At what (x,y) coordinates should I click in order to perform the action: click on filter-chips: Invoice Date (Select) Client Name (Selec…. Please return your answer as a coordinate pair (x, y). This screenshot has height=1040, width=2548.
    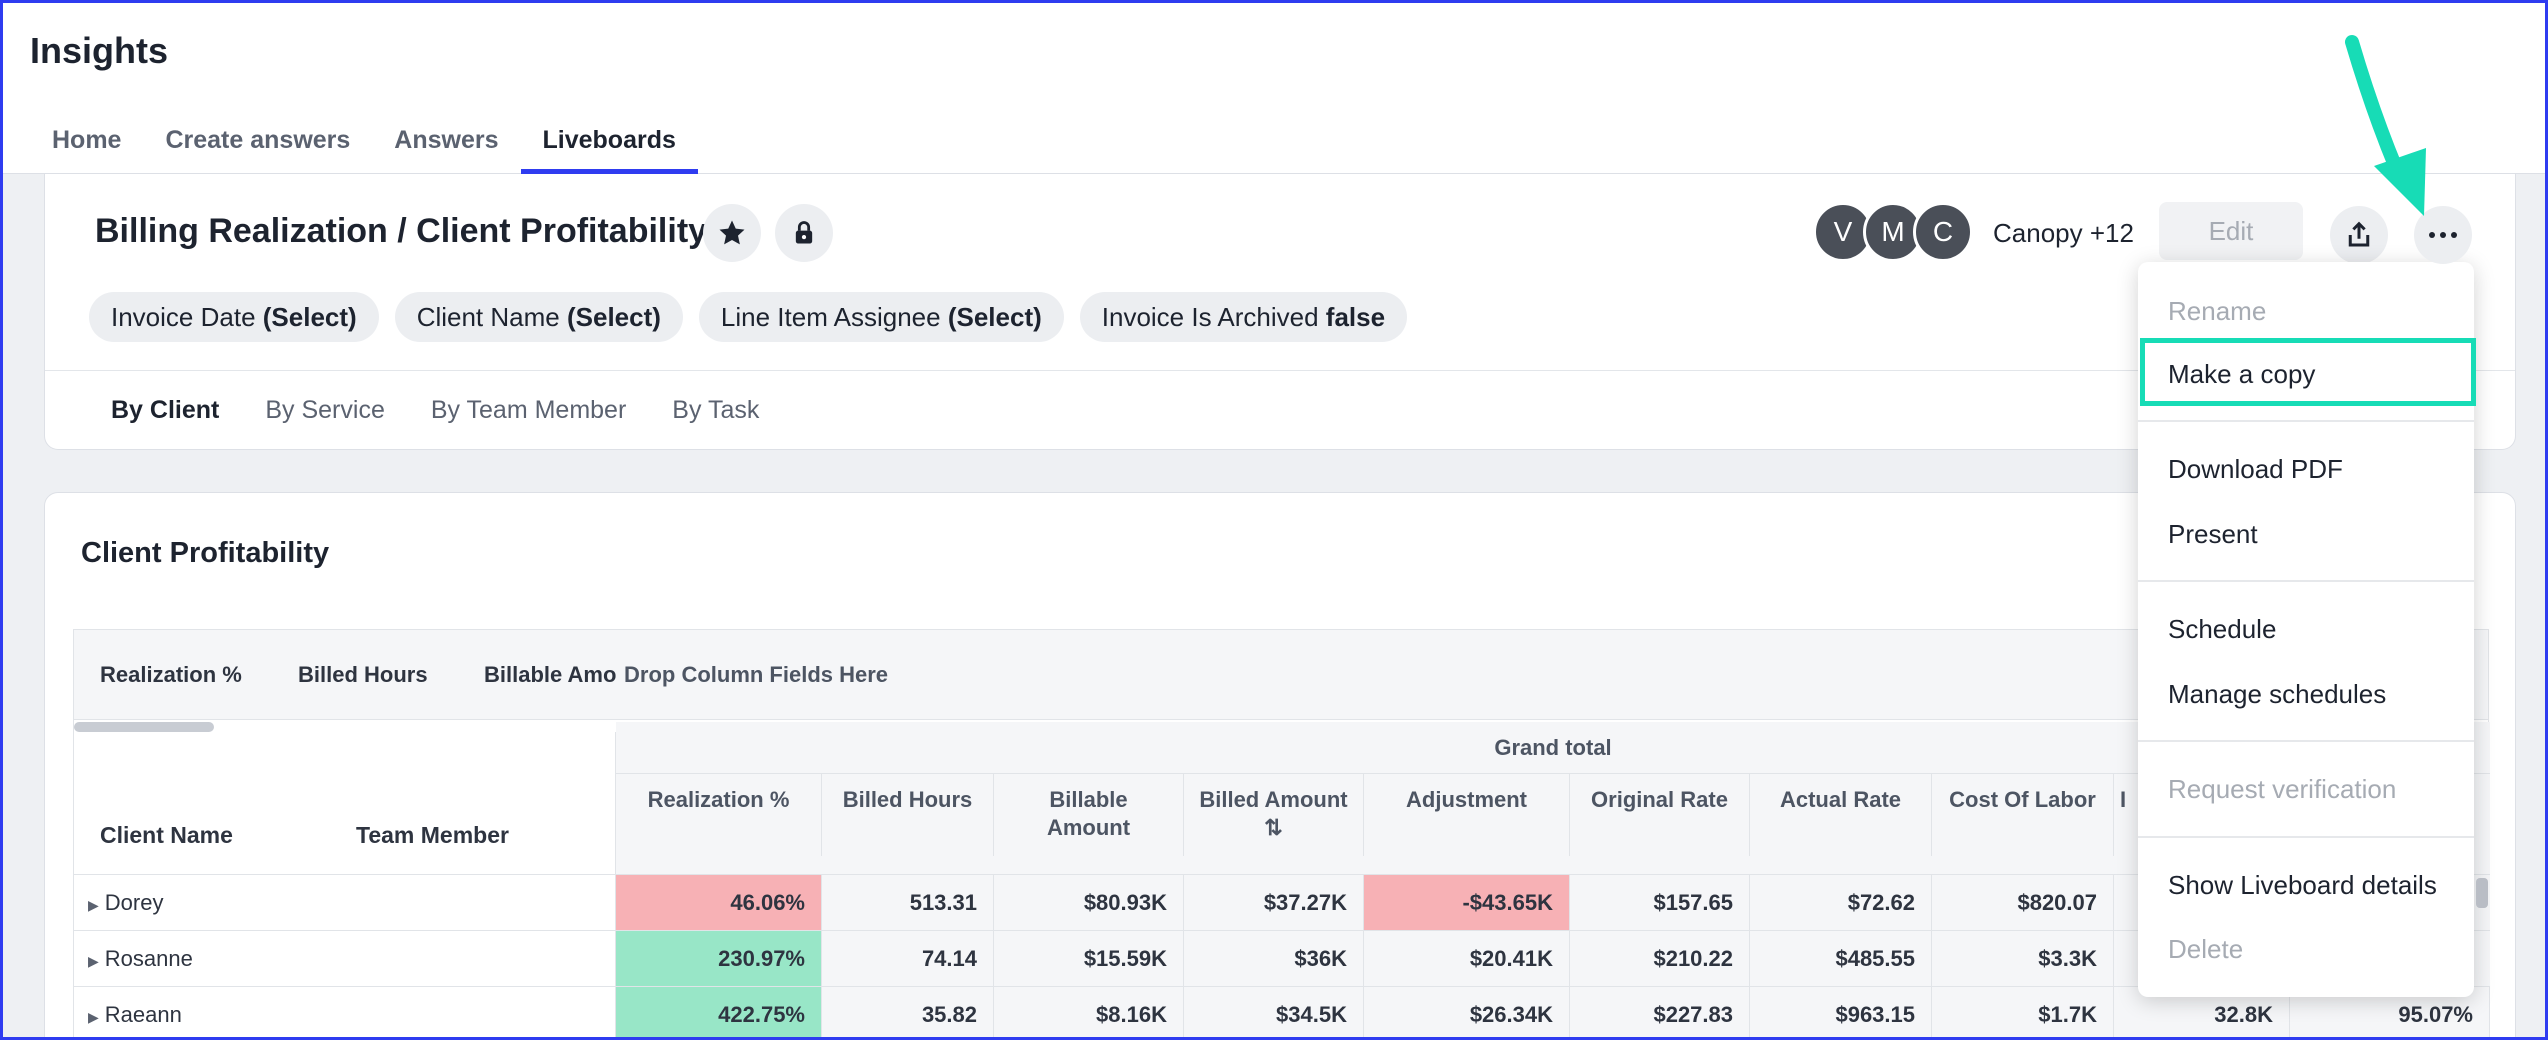
    Looking at the image, I should click on (748, 317).